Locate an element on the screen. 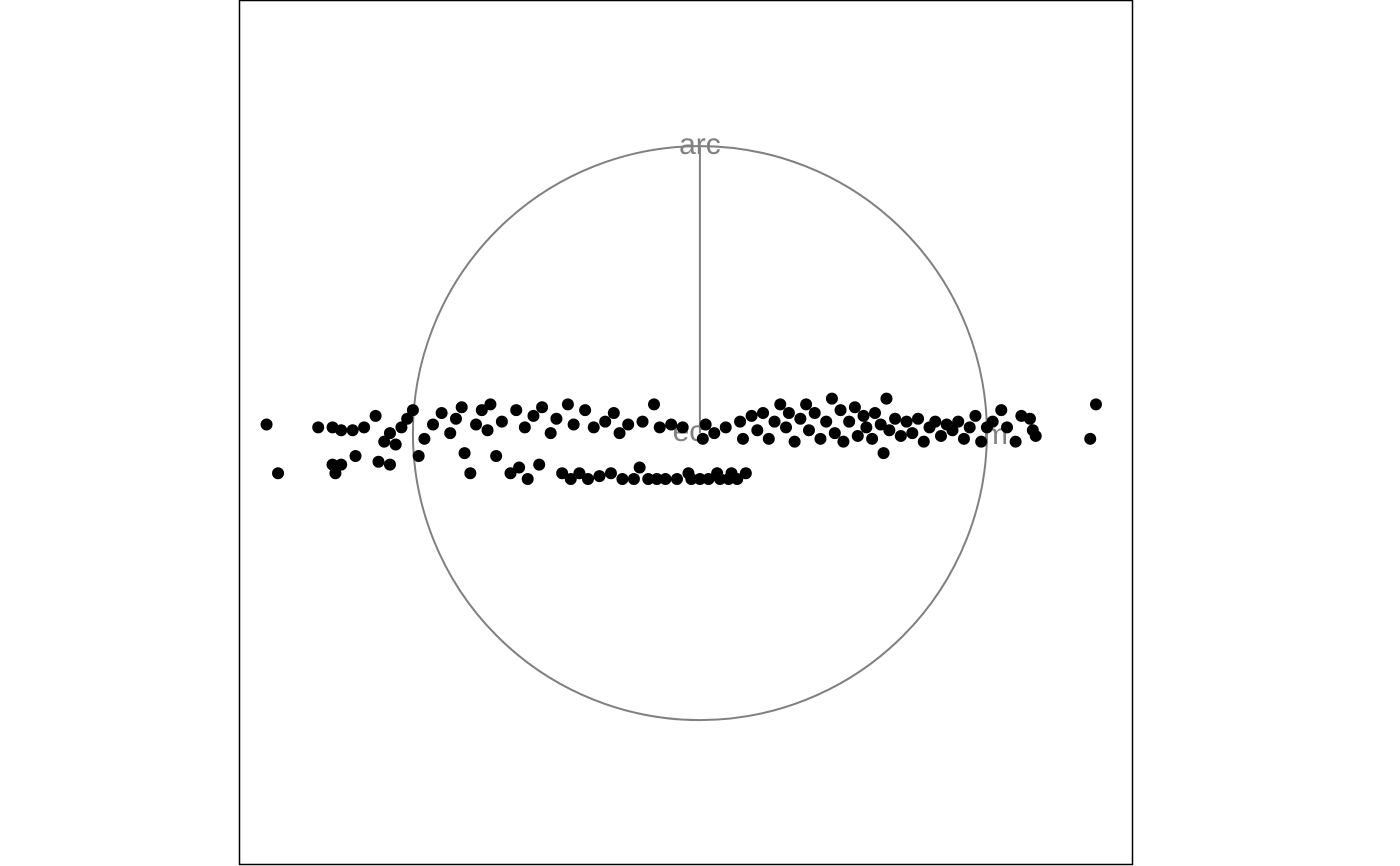 The width and height of the screenshot is (1400, 866). anchor-label: arc is located at coordinates (700, 144).